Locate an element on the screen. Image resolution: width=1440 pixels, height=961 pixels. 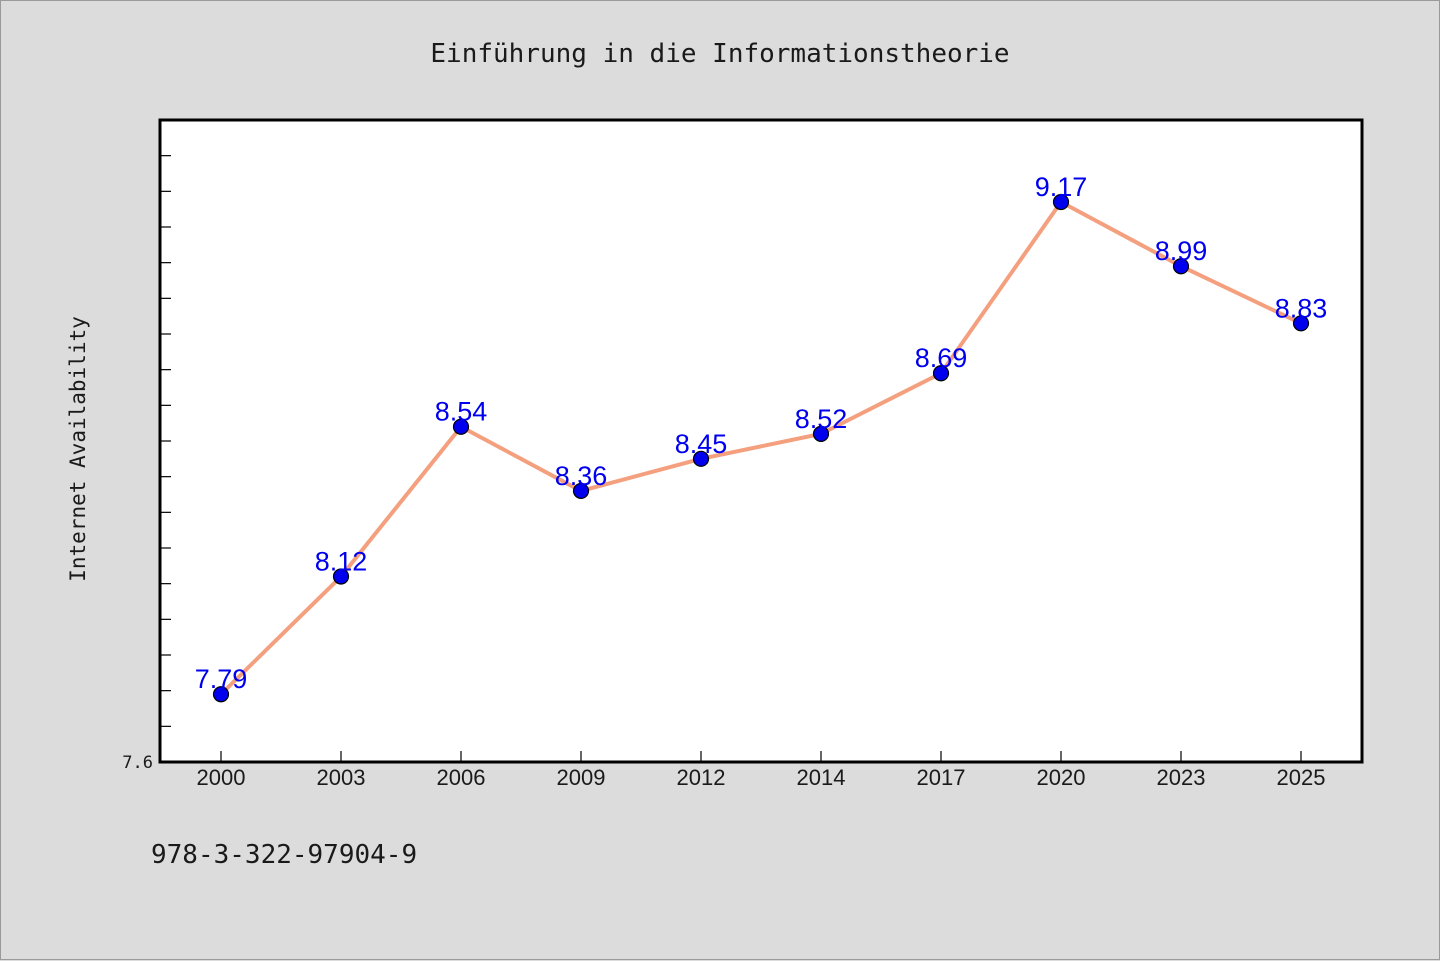
data-label: 8.12 is located at coordinates (341, 562).